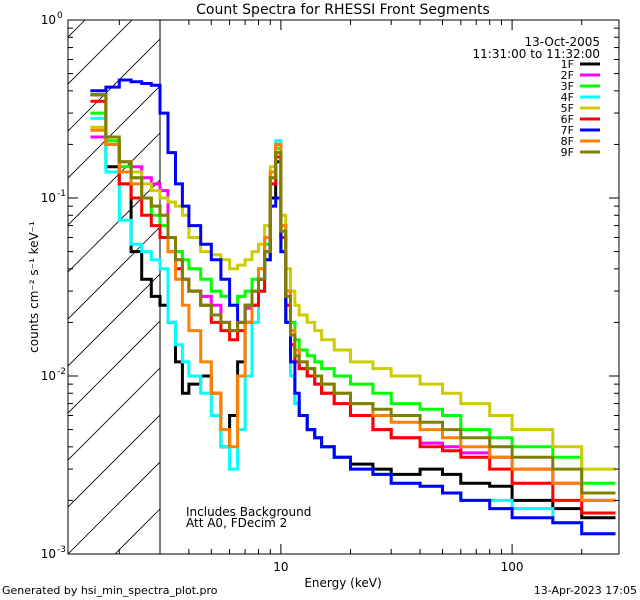 This screenshot has width=640, height=600. What do you see at coordinates (512, 567) in the screenshot?
I see `x-tick-label: 100` at bounding box center [512, 567].